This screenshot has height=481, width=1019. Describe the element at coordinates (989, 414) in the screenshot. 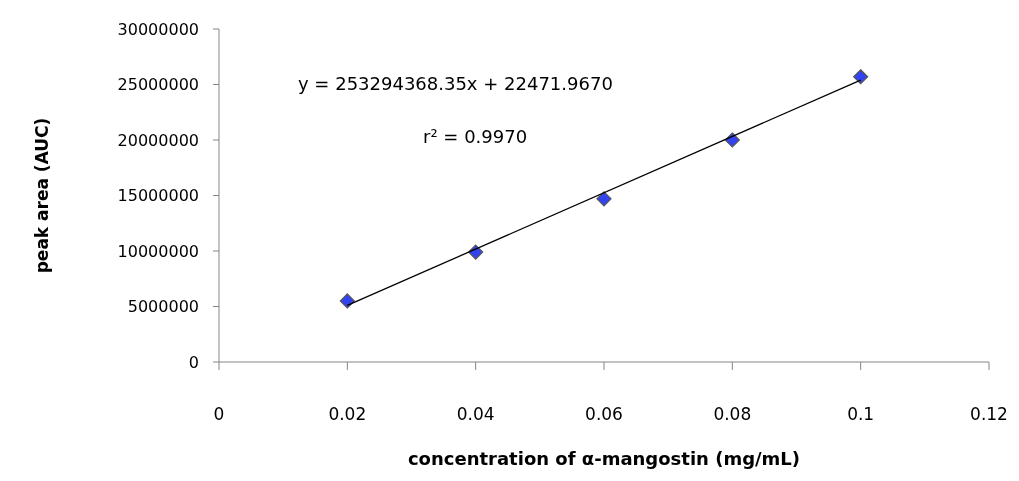

I see `x-tick-label: 0.12` at that location.